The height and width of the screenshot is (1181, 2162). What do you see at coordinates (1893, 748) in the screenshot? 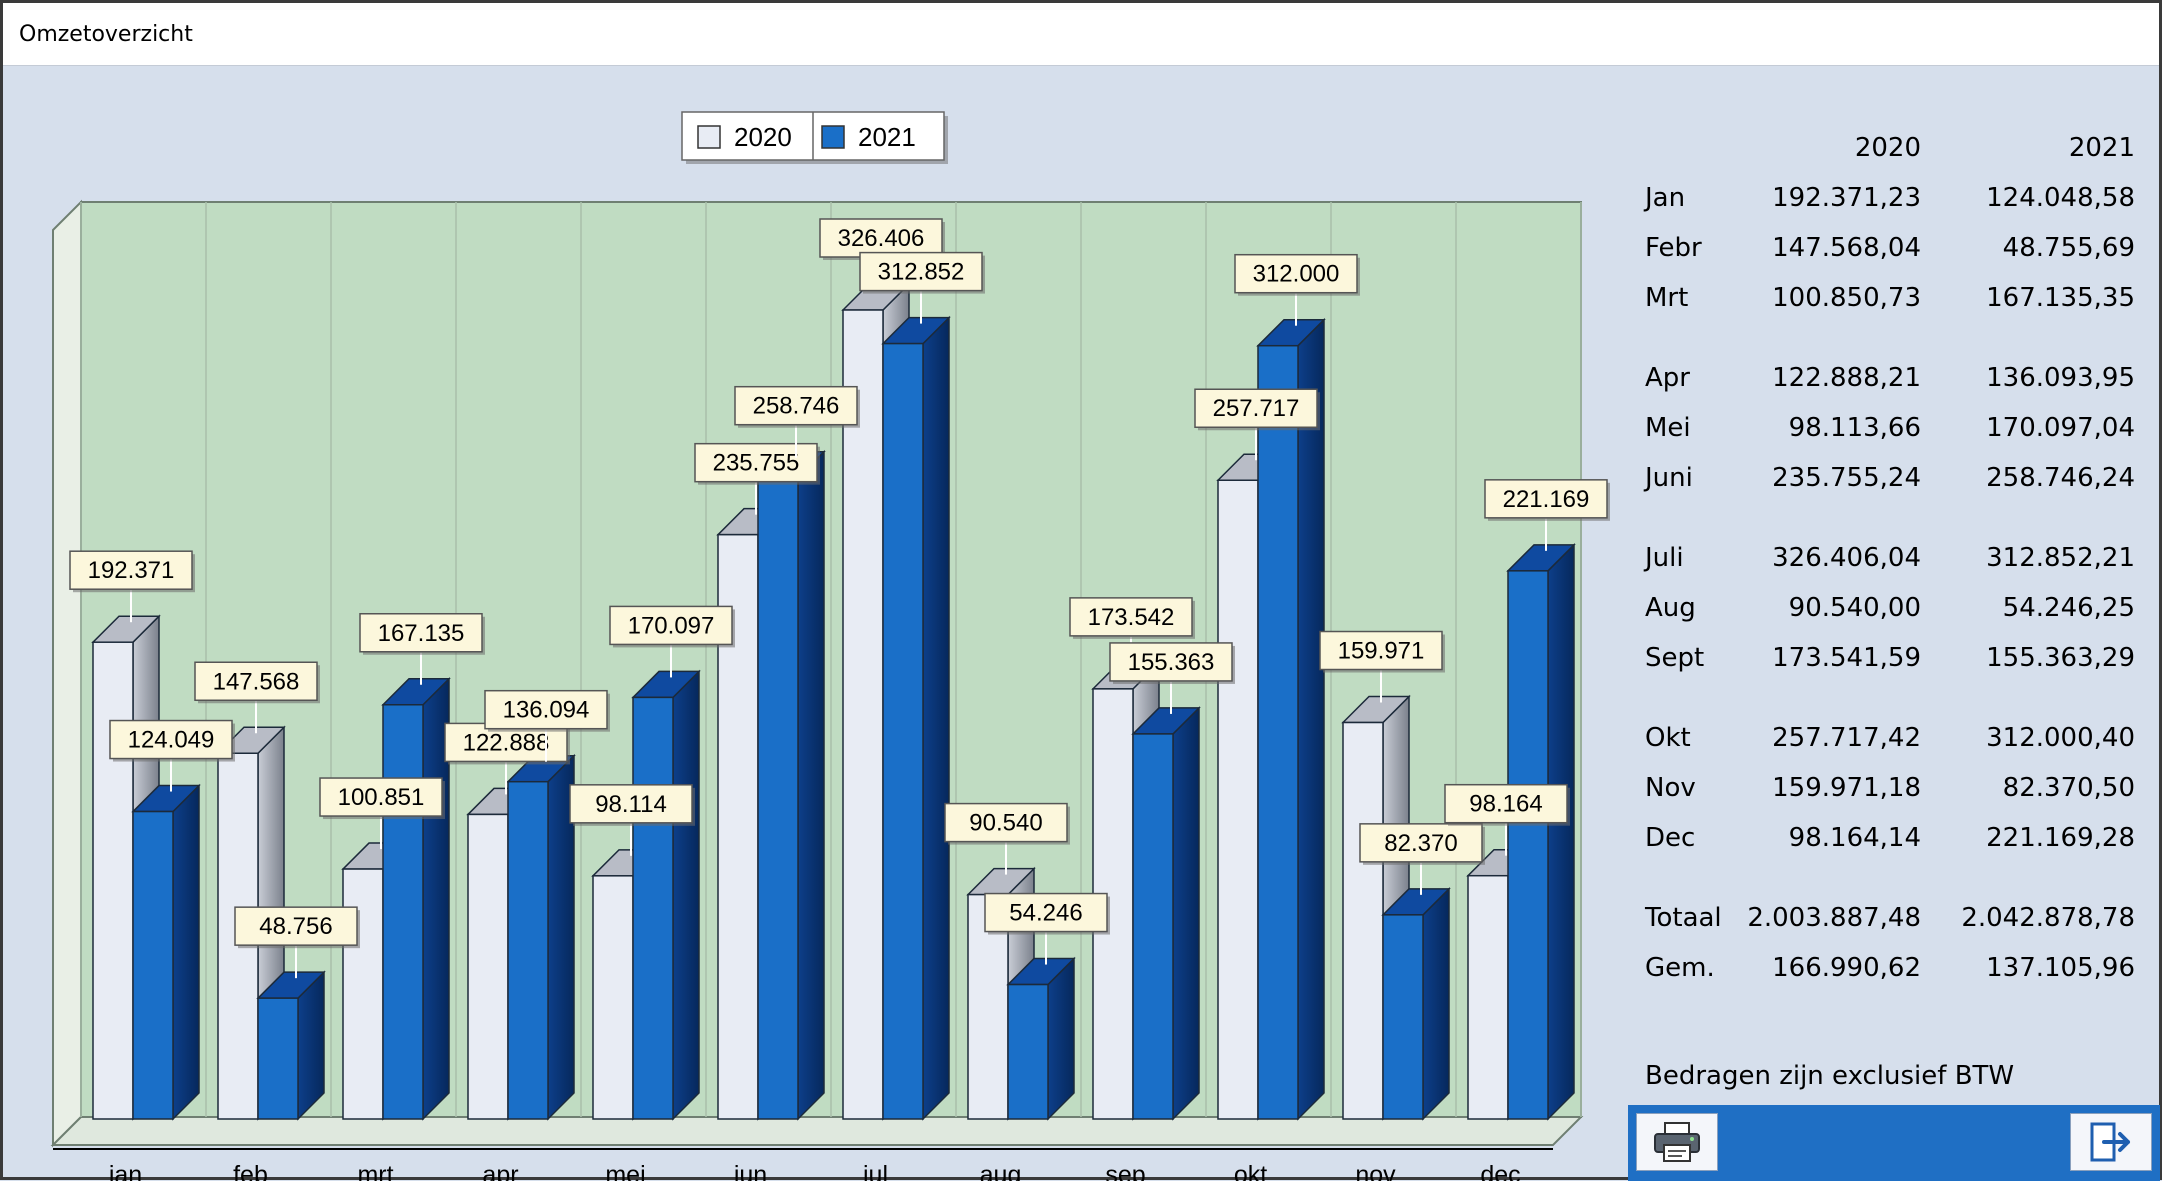
I see `table-row: Okt 257.717,42 312.000,40` at bounding box center [1893, 748].